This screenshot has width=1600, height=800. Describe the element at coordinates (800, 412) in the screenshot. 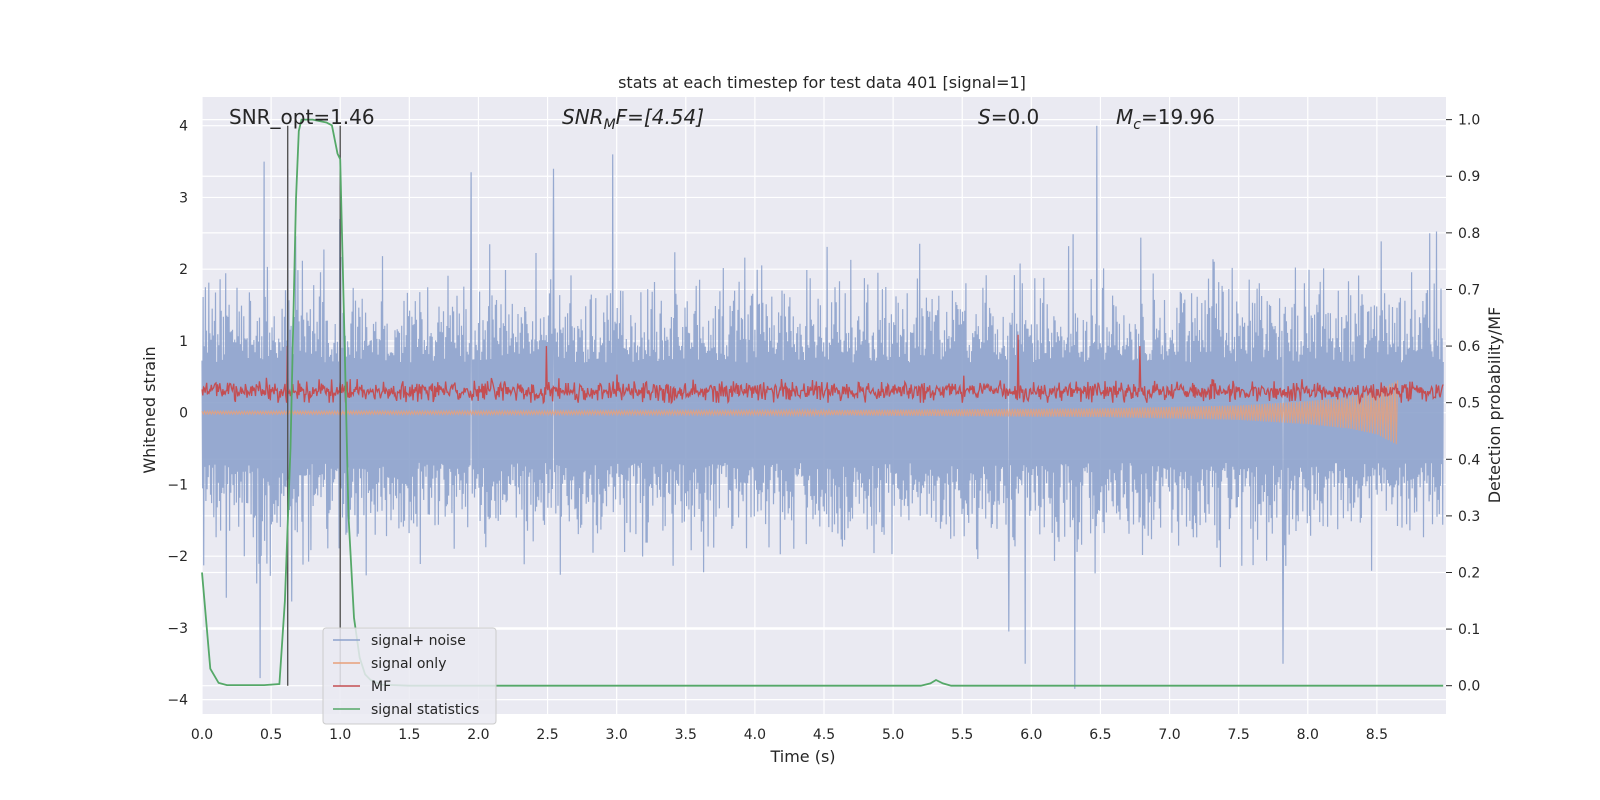

I see `series-signal-only-line` at that location.